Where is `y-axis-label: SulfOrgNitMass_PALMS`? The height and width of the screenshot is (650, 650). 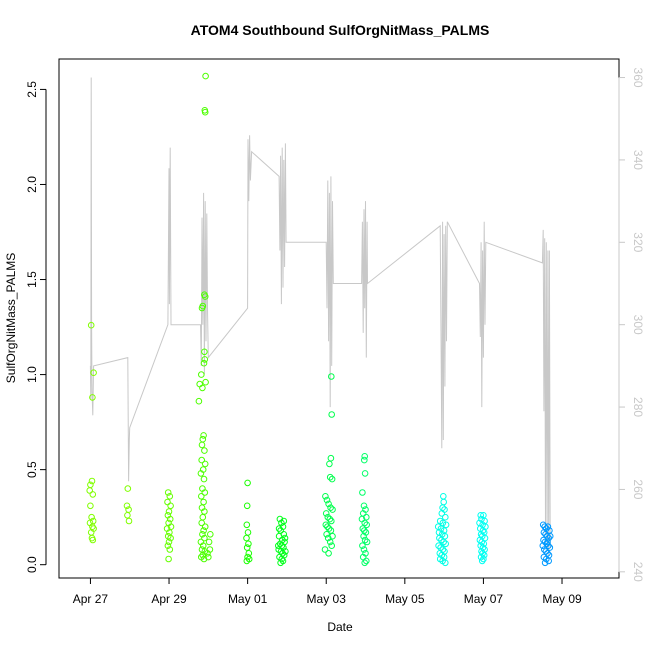 y-axis-label: SulfOrgNitMass_PALMS is located at coordinates (11, 318).